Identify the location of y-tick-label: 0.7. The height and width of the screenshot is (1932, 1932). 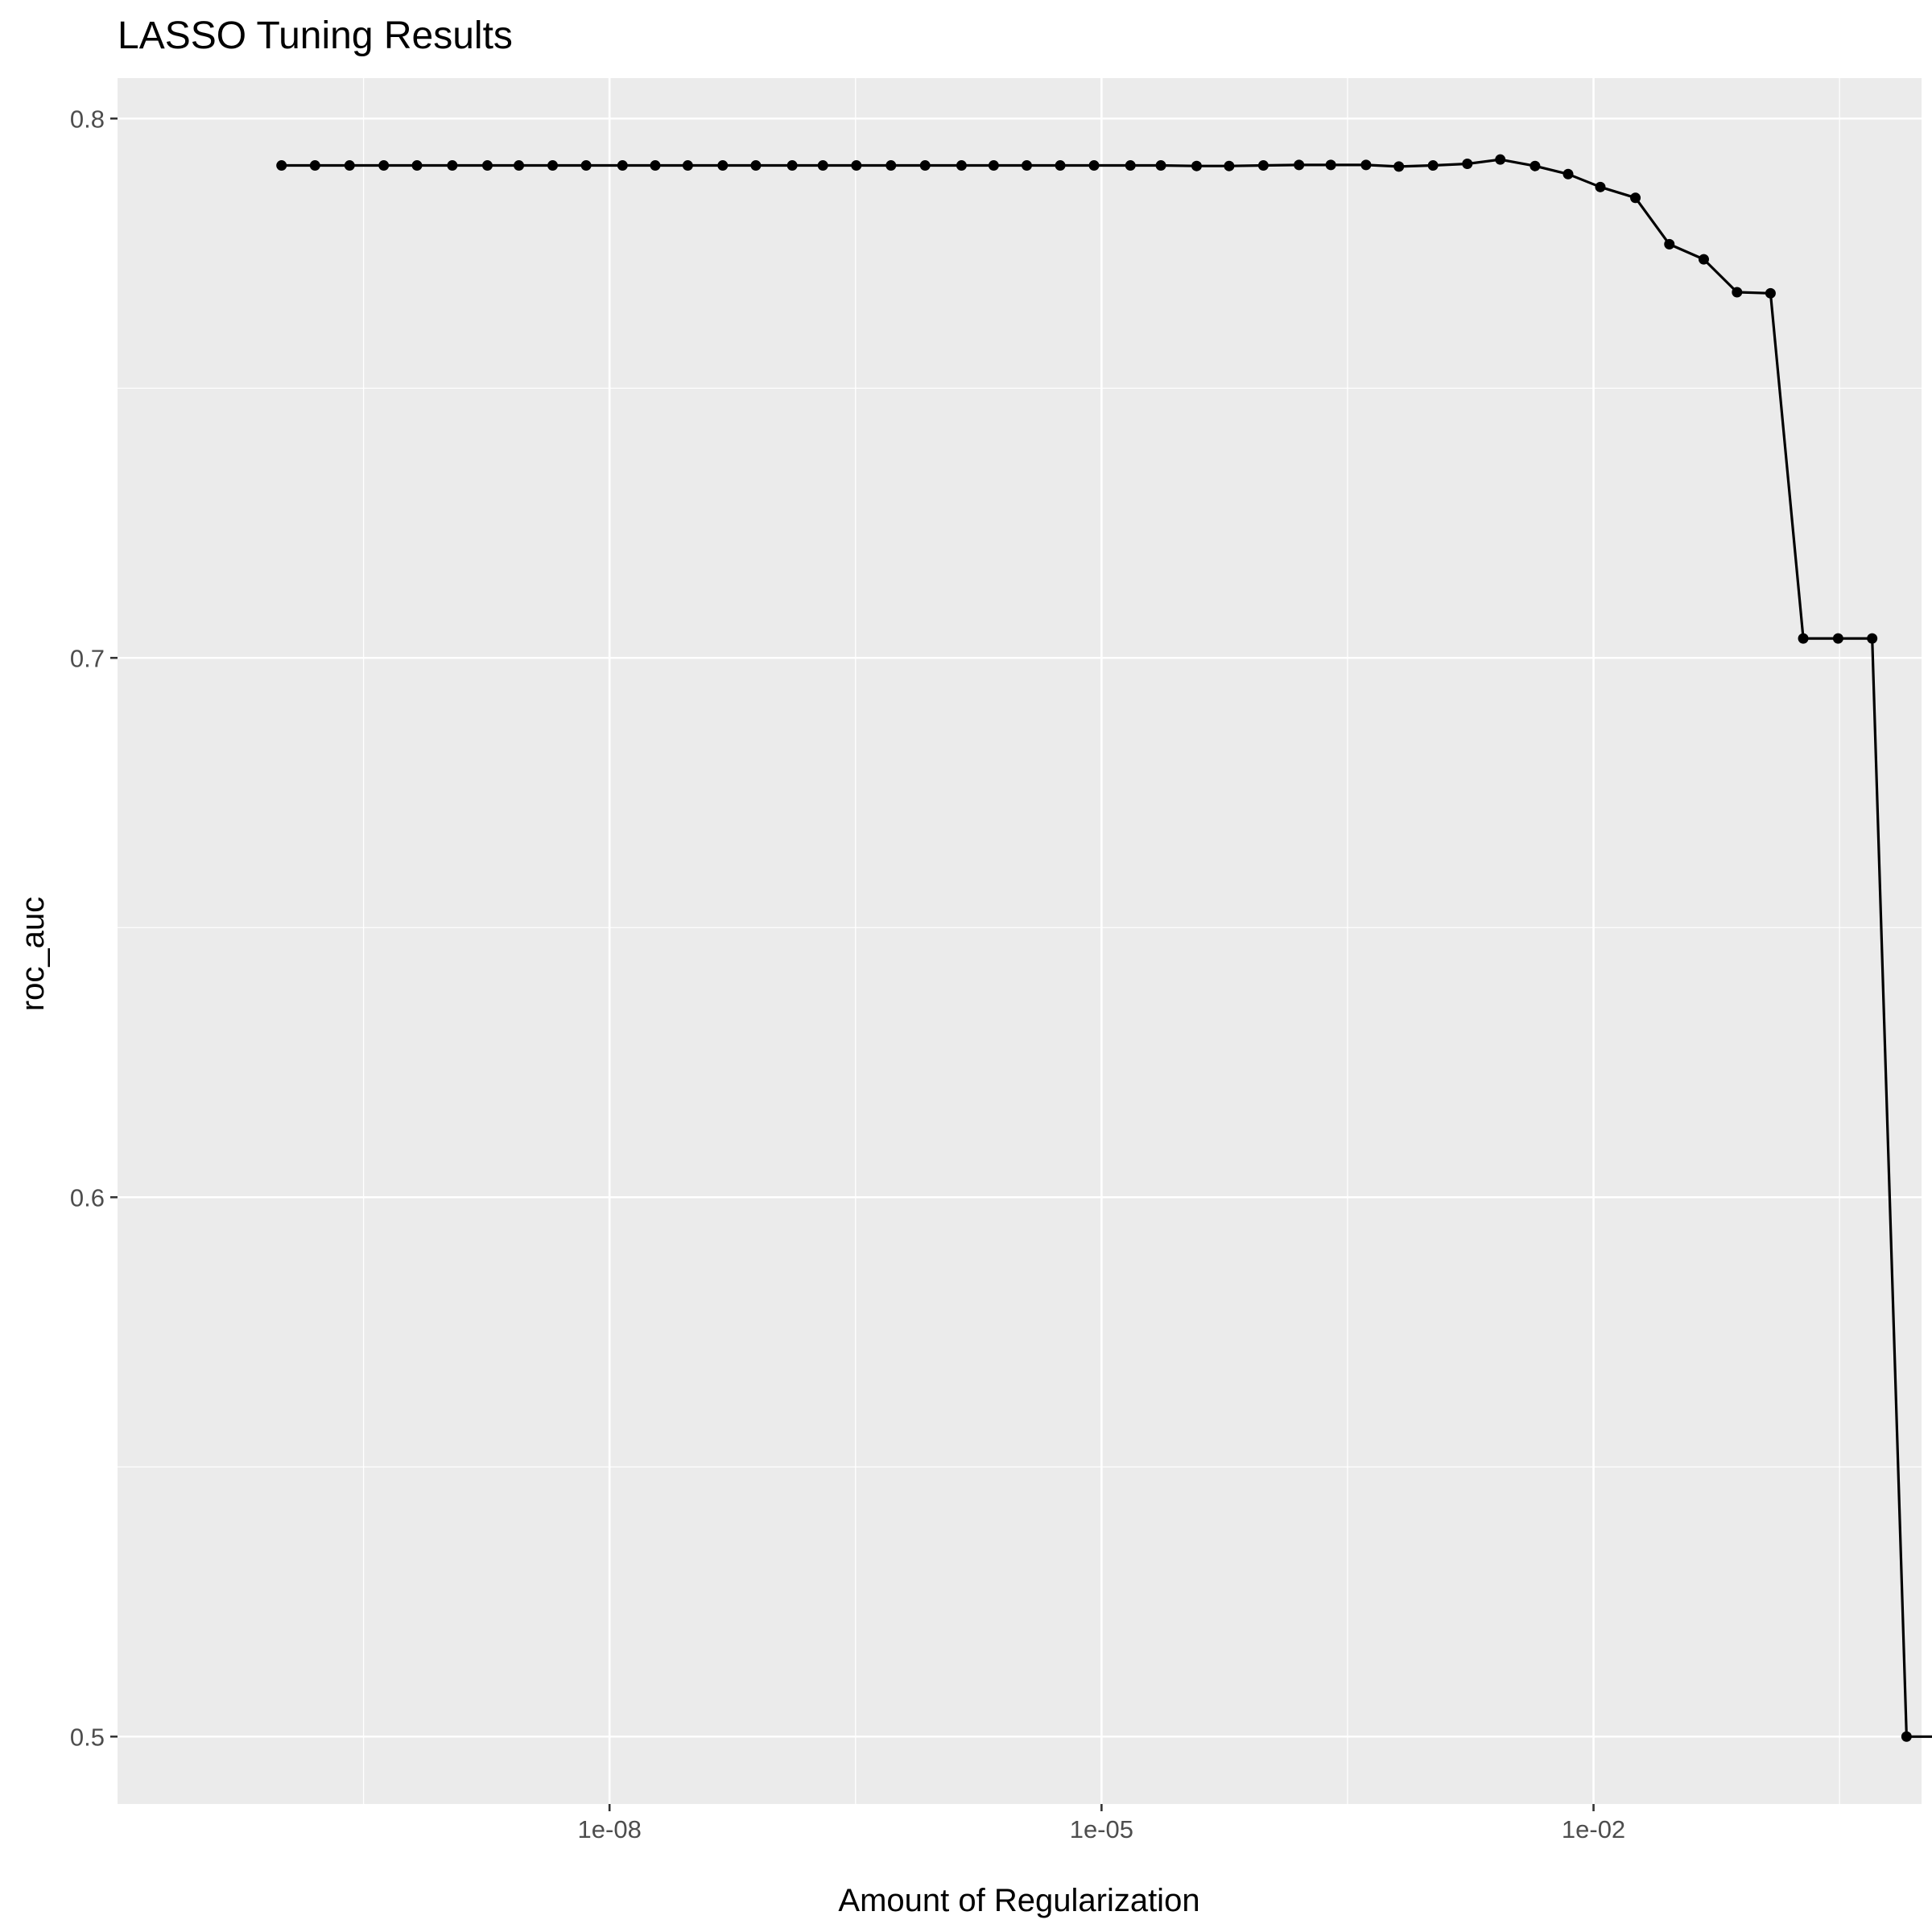
(87, 658).